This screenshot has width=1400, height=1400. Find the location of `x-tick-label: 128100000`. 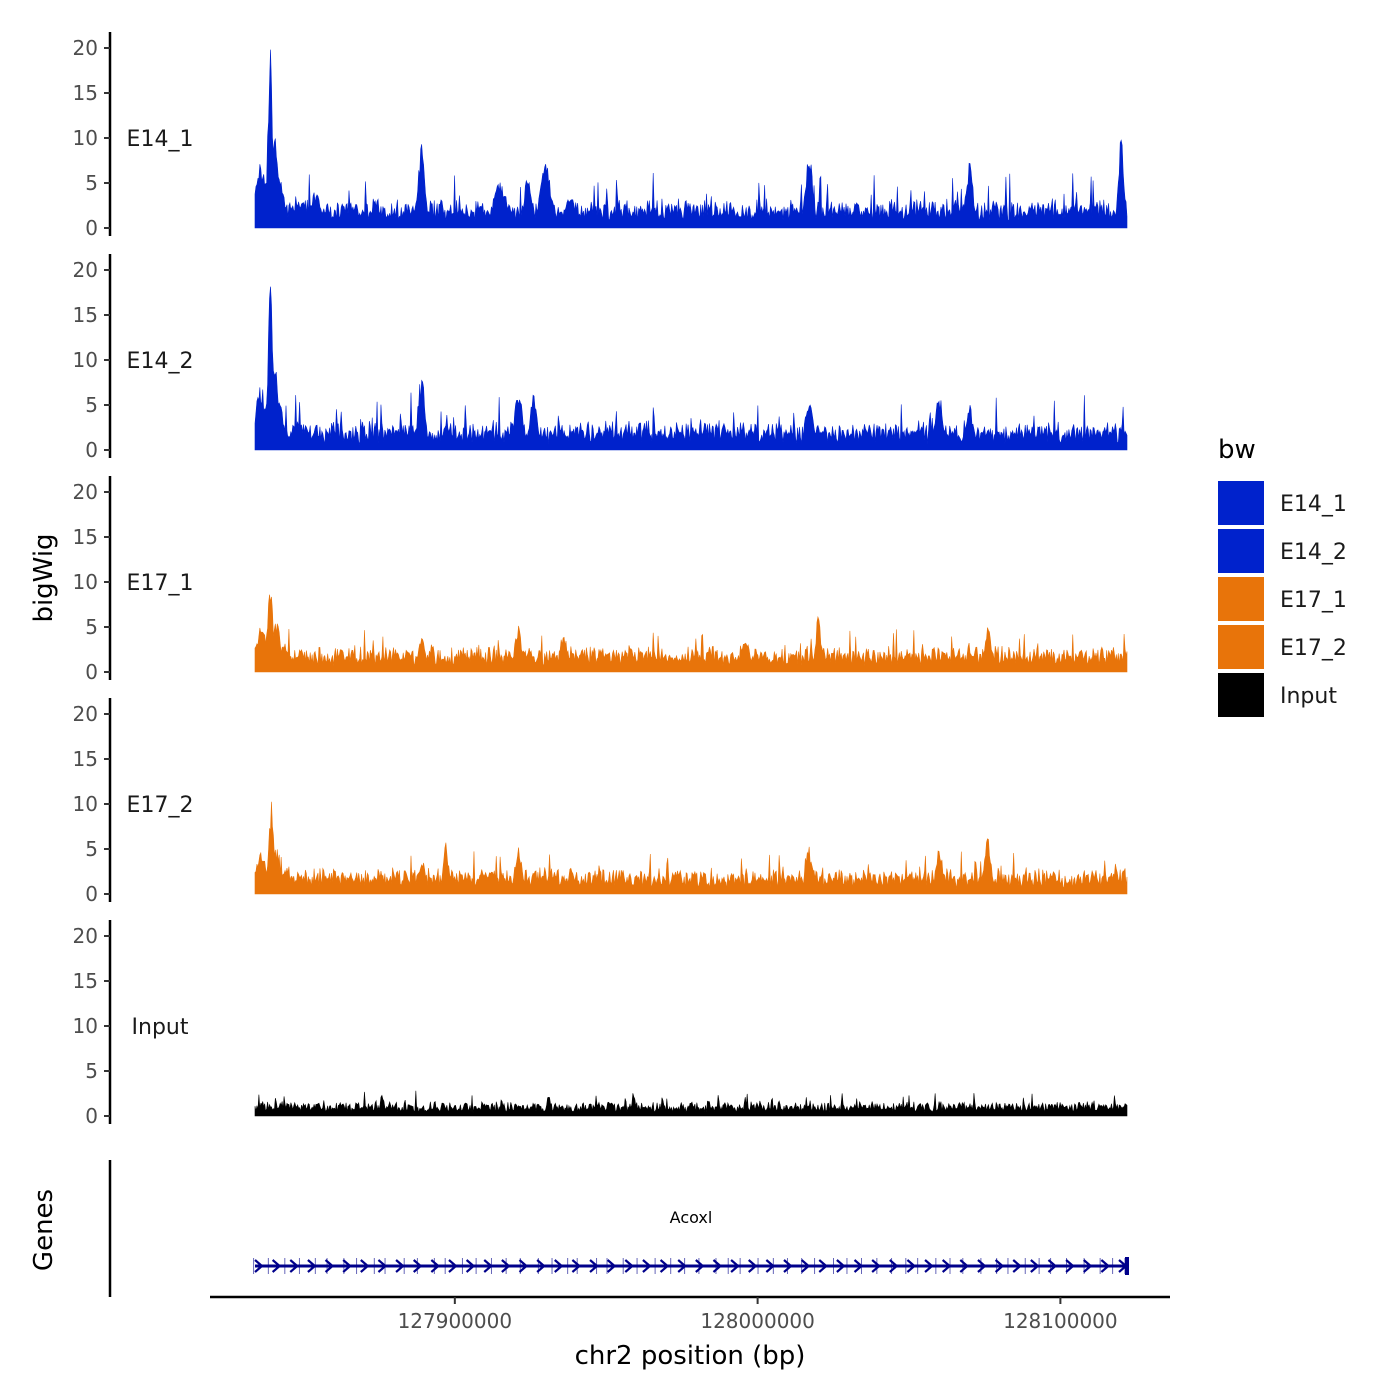

x-tick-label: 128100000 is located at coordinates (1060, 1321).